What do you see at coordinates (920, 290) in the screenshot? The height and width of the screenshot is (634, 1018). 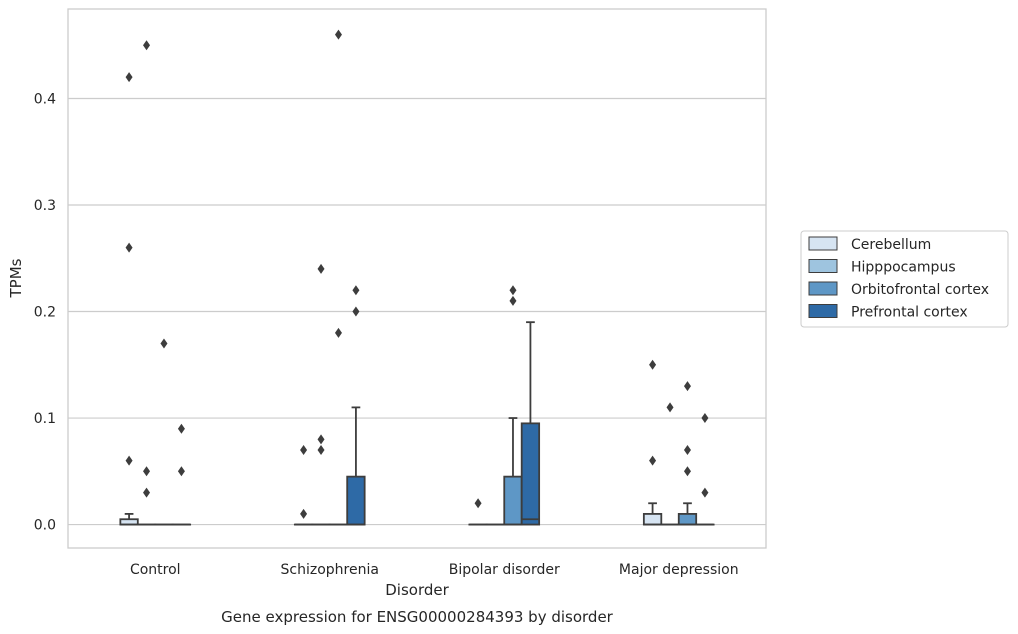 I see `legend-label: Orbitofrontal cortex` at bounding box center [920, 290].